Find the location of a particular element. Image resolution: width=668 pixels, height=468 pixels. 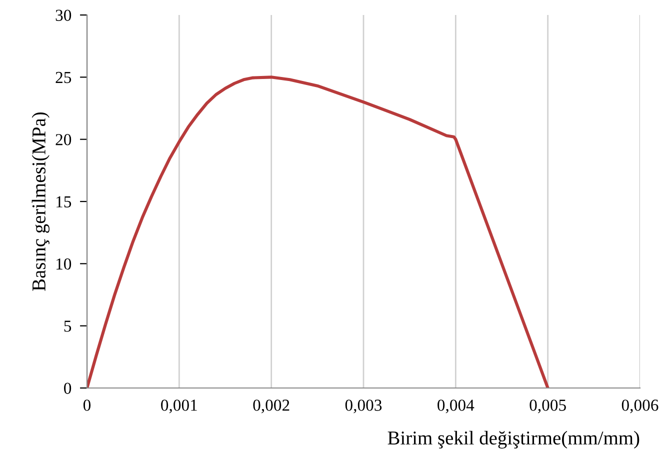

y-tick-label: 0 is located at coordinates (68, 388).